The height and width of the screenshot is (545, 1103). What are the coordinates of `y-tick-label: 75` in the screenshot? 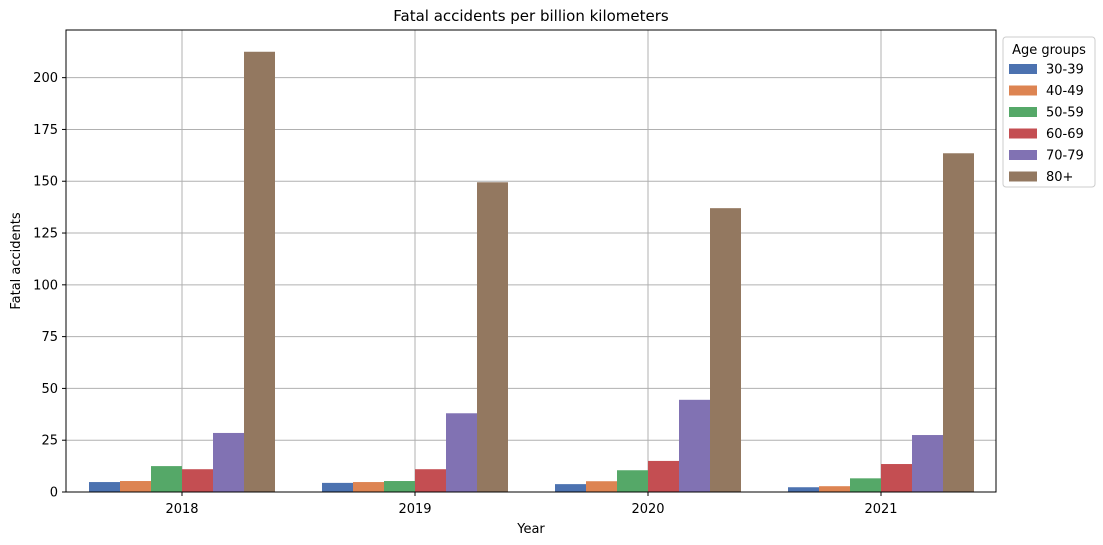 It's located at (49, 337).